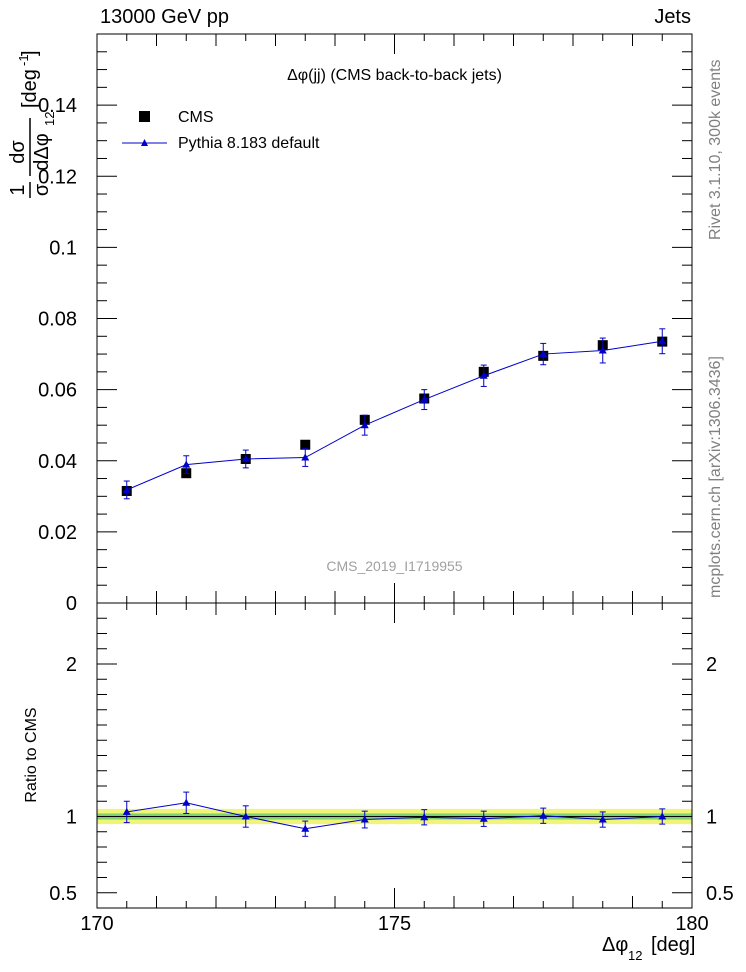 The width and height of the screenshot is (746, 972). What do you see at coordinates (715, 149) in the screenshot?
I see `rivet-version-label: Rivet 3.1.10, 300k events` at bounding box center [715, 149].